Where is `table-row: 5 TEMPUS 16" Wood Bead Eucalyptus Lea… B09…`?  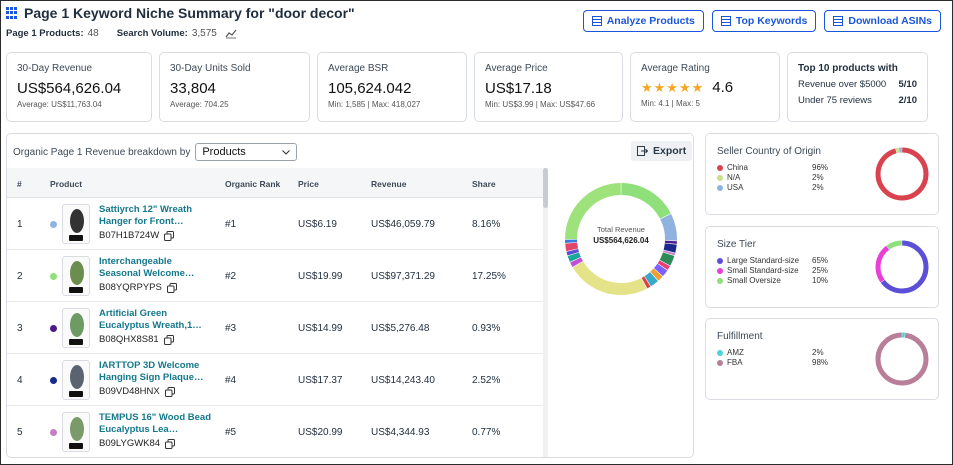
table-row: 5 TEMPUS 16" Wood Bead Eucalyptus Lea… B09… is located at coordinates (277, 432).